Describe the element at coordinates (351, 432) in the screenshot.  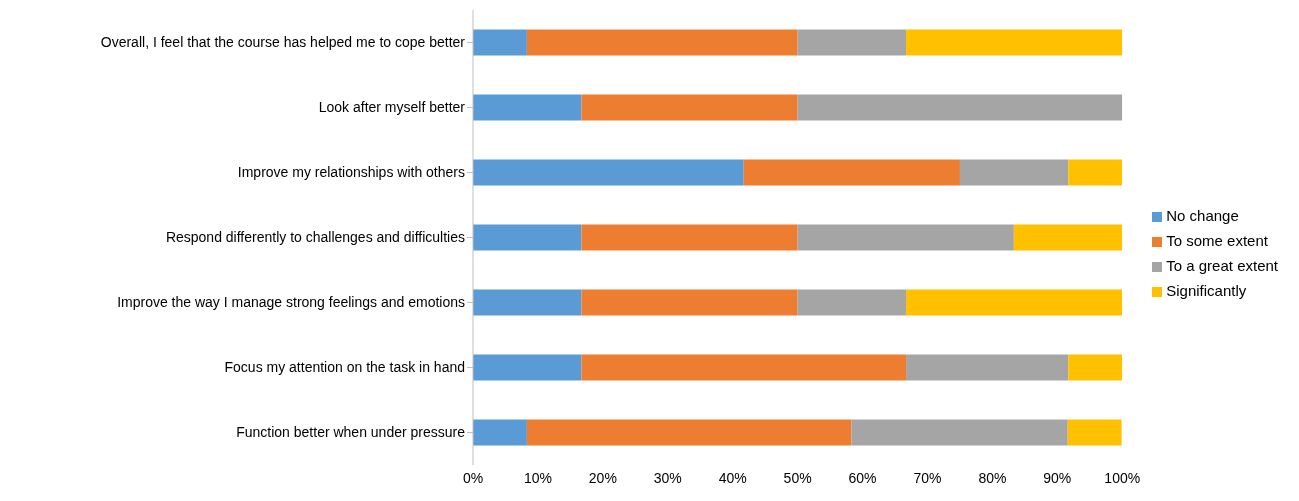
I see `y-tick-label: Function better when under pressure` at that location.